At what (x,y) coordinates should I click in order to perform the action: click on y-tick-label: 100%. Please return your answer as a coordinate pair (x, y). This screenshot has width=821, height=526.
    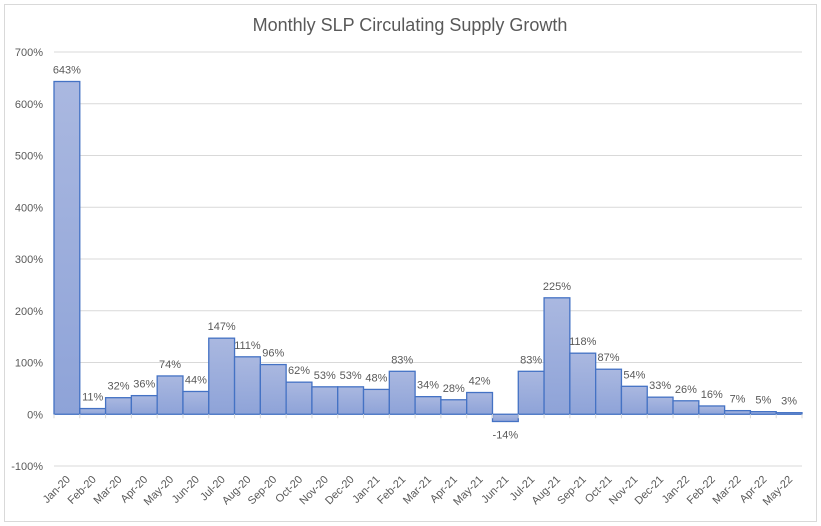
    Looking at the image, I should click on (29, 364).